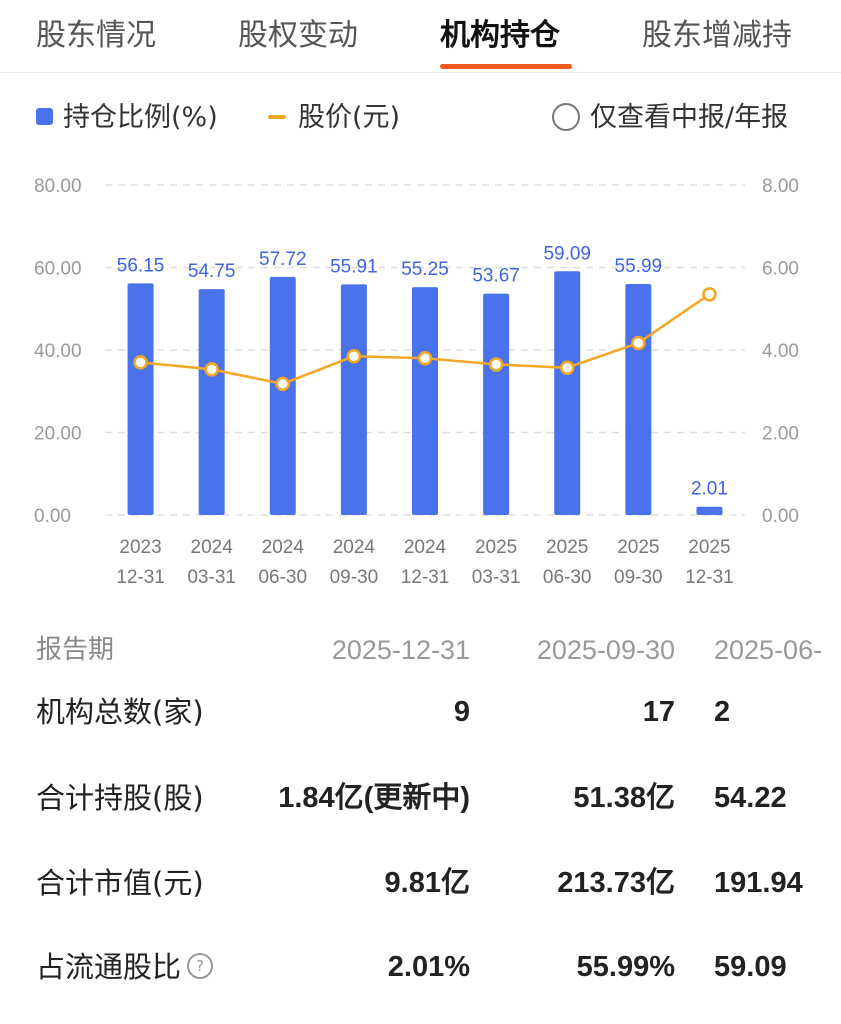  Describe the element at coordinates (717, 35) in the screenshot. I see `tab-shareholder-changes: 股东增减持` at that location.